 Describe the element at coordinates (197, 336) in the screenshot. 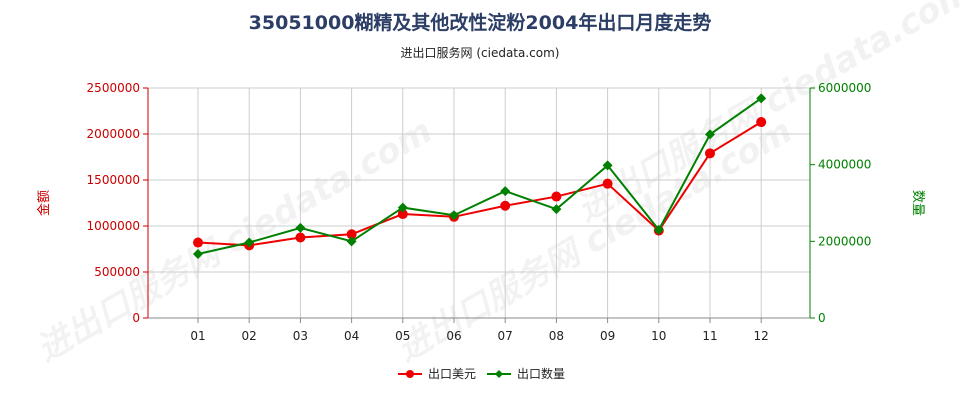

I see `x-axis-tick-label: 01` at that location.